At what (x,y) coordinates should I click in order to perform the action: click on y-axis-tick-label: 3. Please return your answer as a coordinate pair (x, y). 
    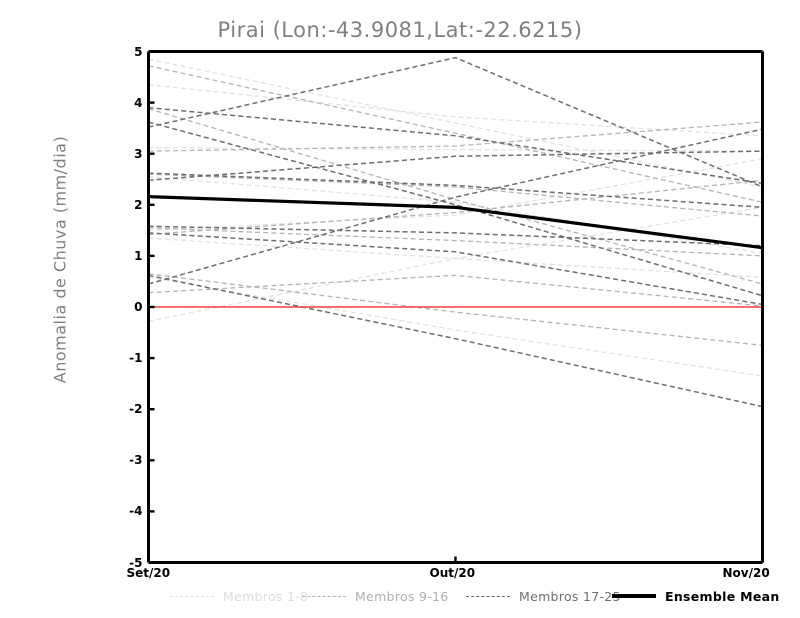
    Looking at the image, I should click on (138, 153).